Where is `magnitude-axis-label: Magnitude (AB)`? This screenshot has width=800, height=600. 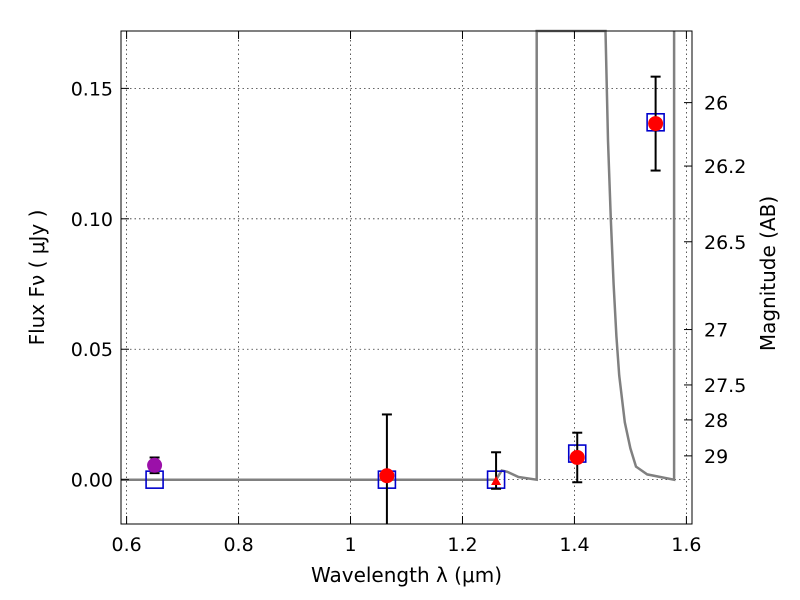
magnitude-axis-label: Magnitude (AB) is located at coordinates (768, 273).